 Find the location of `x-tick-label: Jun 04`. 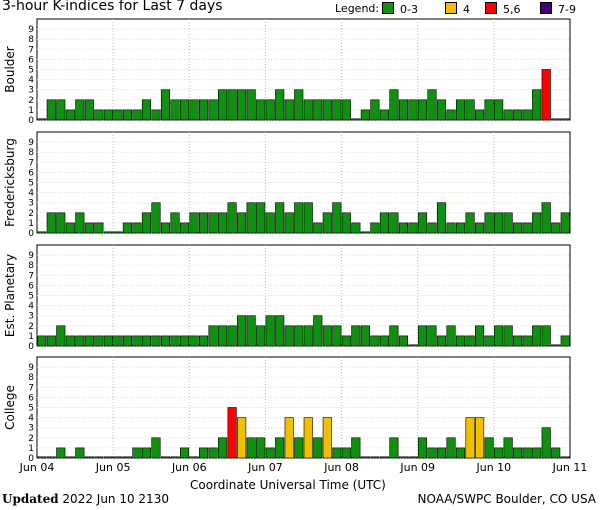

x-tick-label: Jun 04 is located at coordinates (37, 467).